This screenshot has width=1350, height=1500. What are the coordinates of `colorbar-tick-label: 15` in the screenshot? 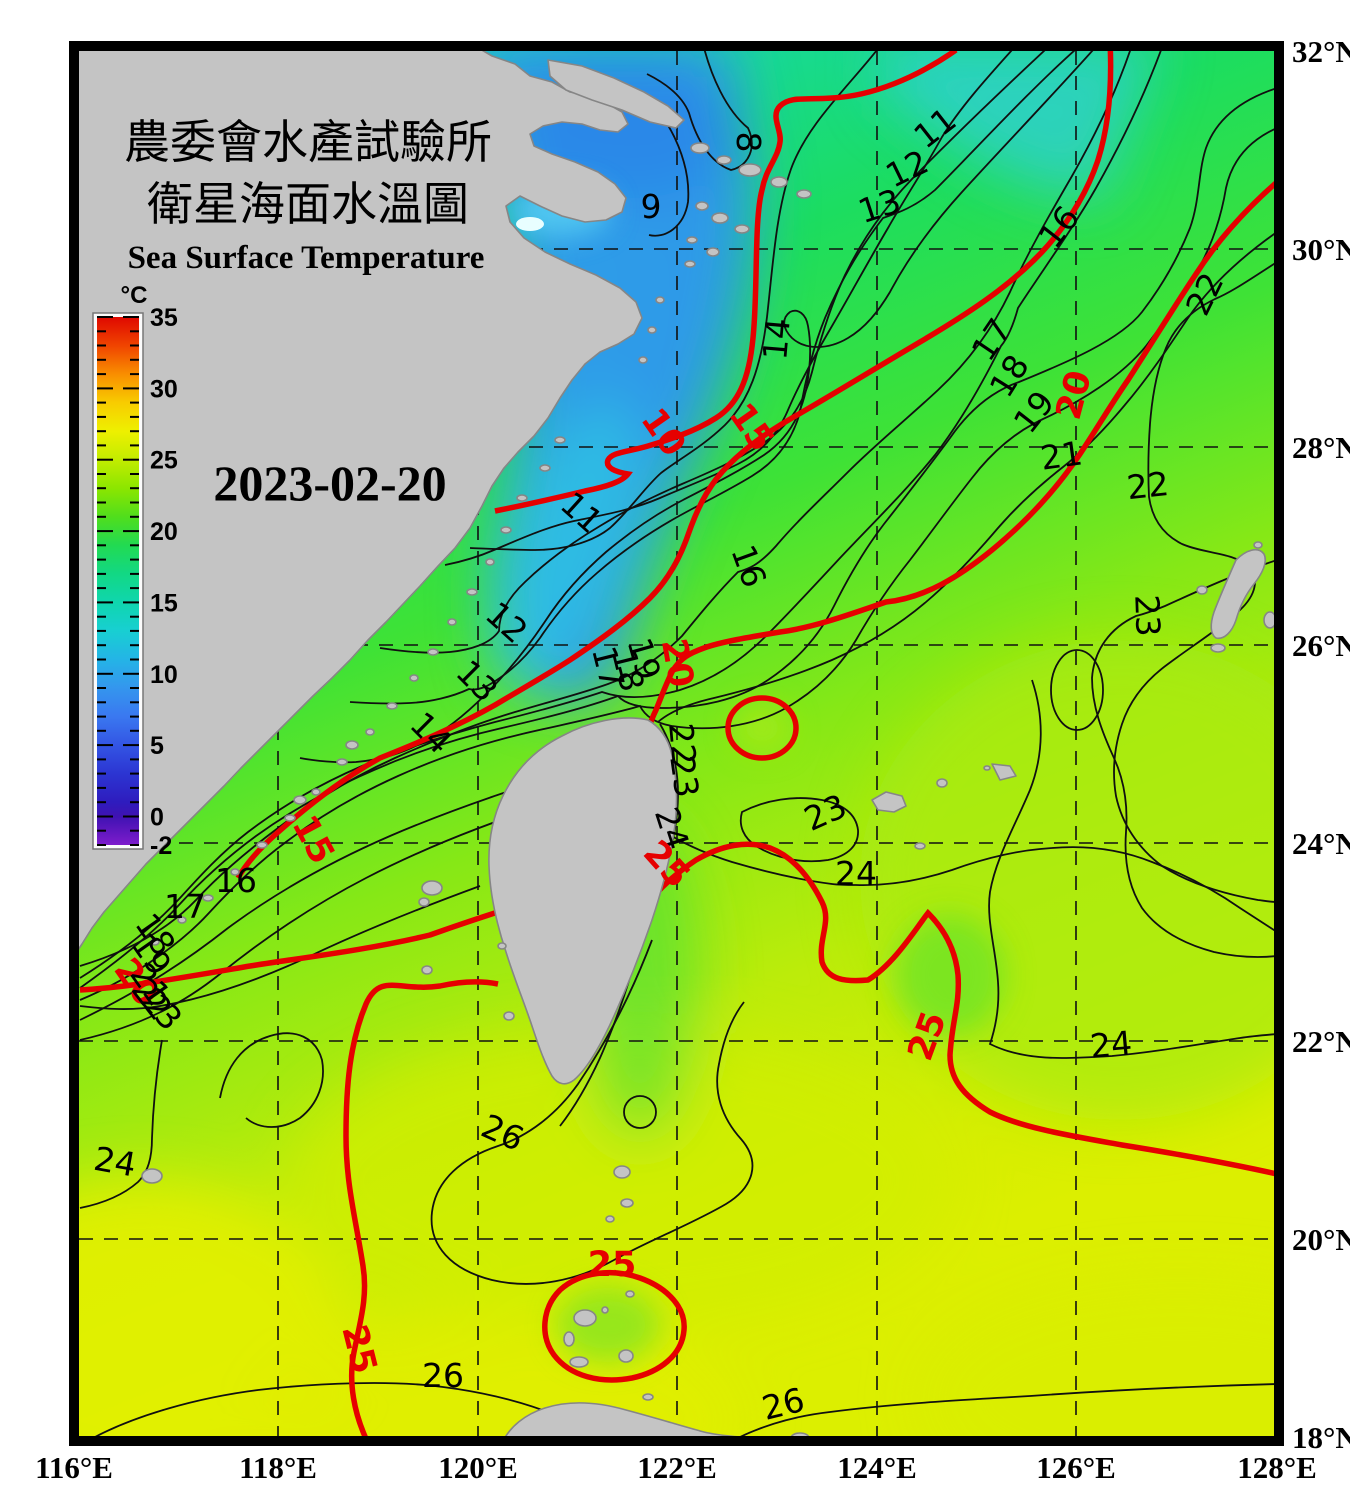 It's located at (164, 603).